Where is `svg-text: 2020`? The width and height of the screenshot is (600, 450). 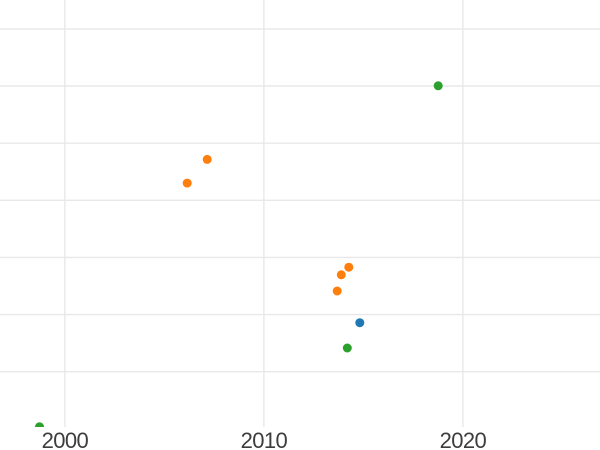
svg-text: 2020 is located at coordinates (463, 439).